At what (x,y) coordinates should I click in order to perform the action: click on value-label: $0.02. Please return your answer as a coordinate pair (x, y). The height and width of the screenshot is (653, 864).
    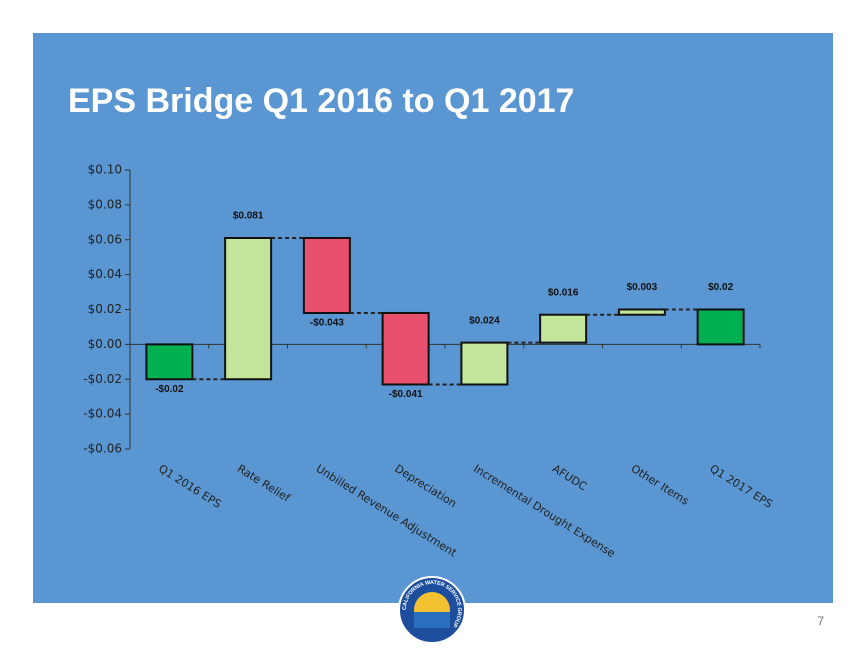
    Looking at the image, I should click on (720, 287).